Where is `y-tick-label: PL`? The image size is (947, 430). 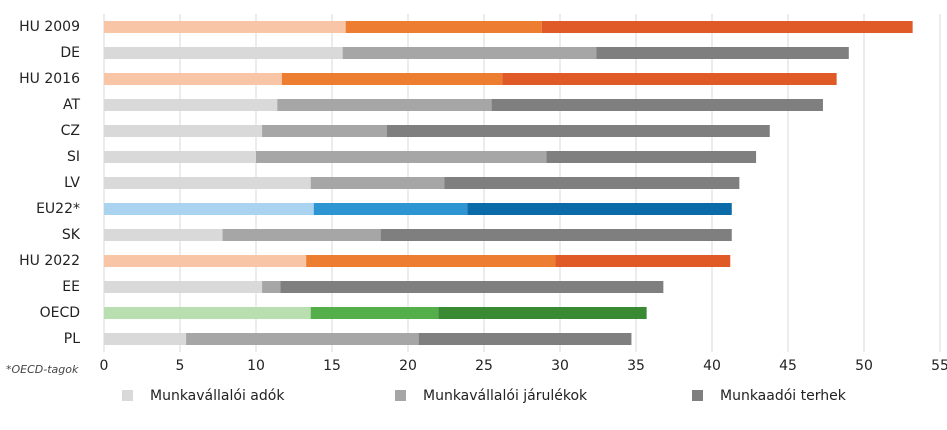 y-tick-label: PL is located at coordinates (72, 339).